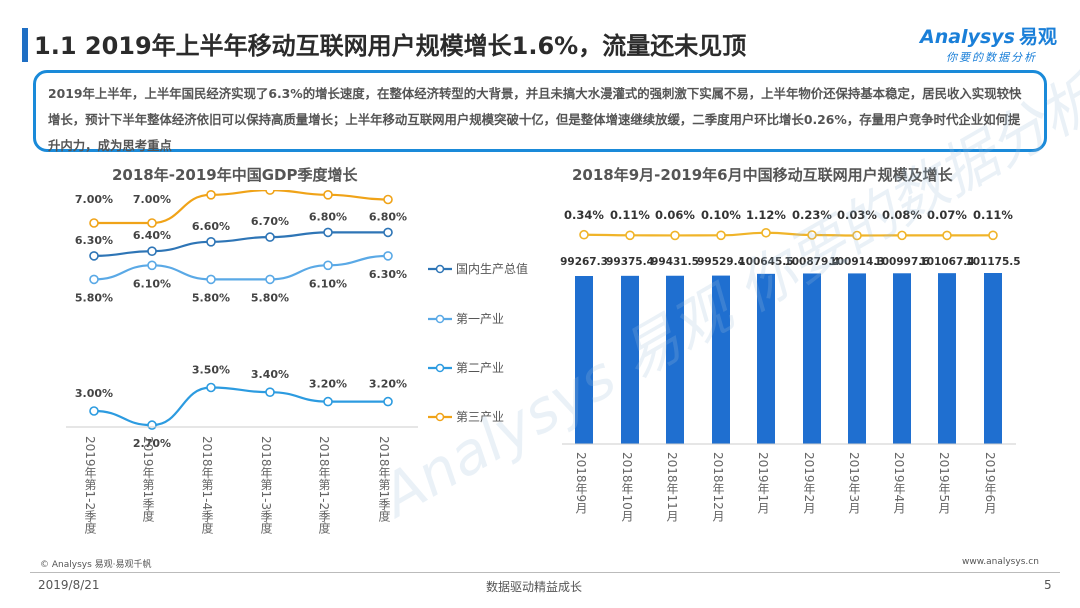 The image size is (1080, 608). I want to click on data-label: 7.00%, so click(94, 199).